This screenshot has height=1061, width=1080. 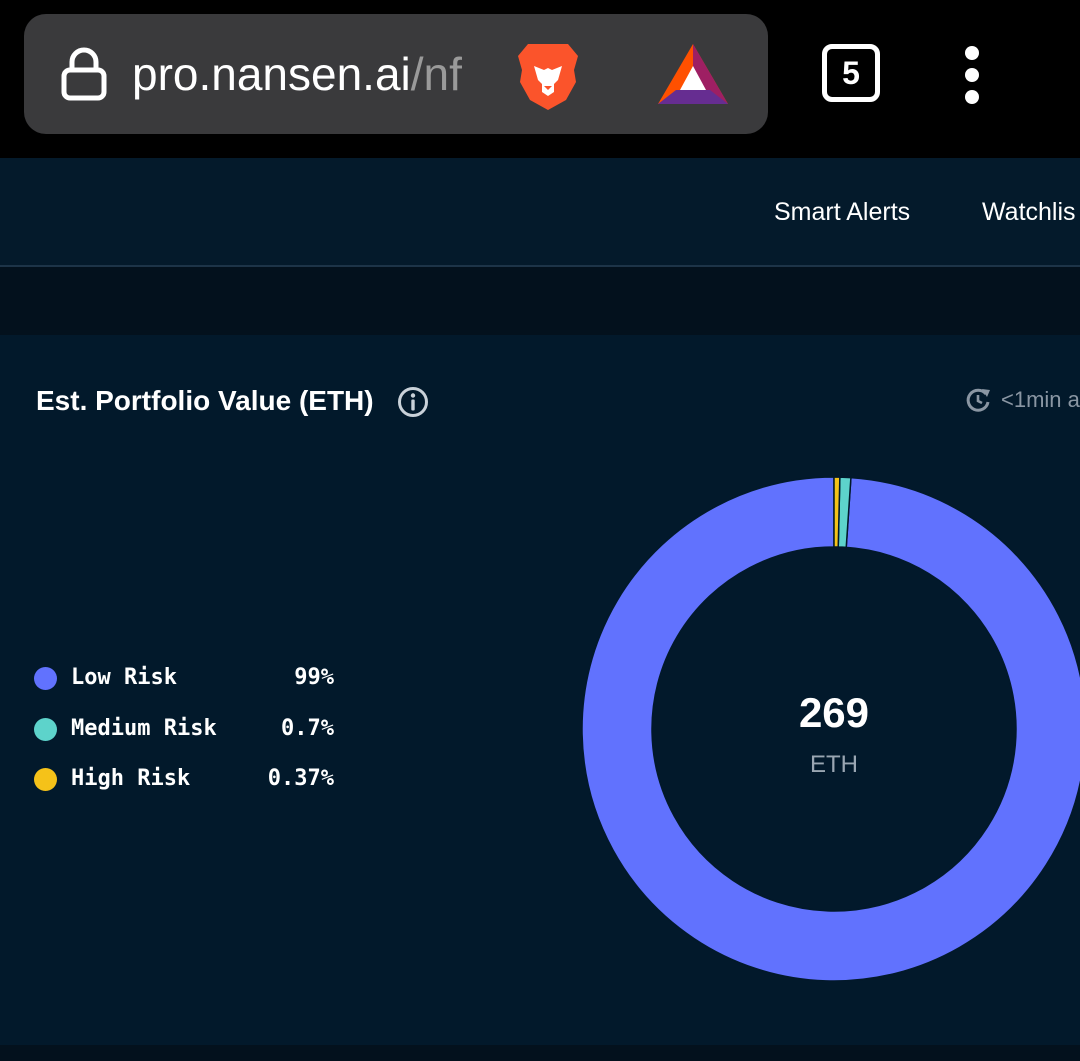 What do you see at coordinates (307, 728) in the screenshot?
I see `legend-value: 0.7%` at bounding box center [307, 728].